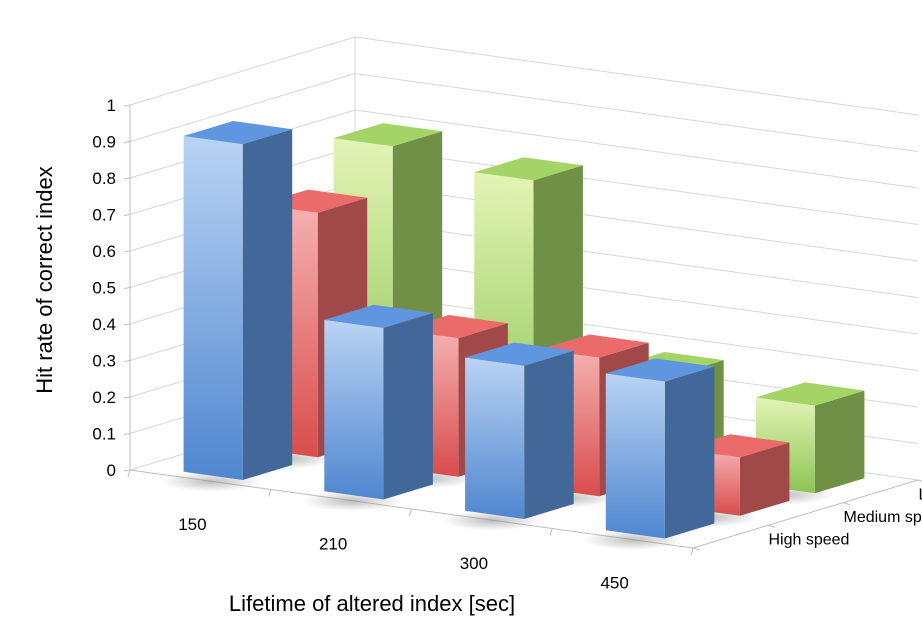  I want to click on y-tick-label: 0.4, so click(104, 324).